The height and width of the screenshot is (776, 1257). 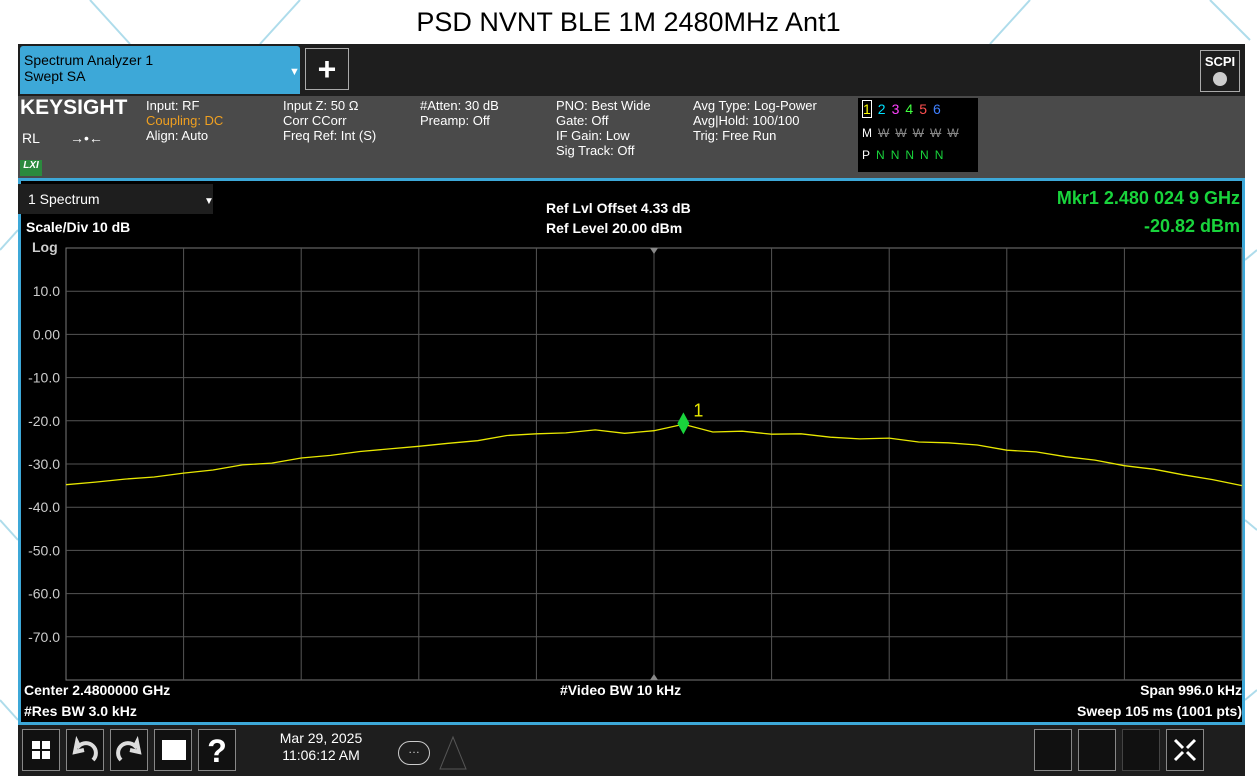 I want to click on undo-button, so click(x=85, y=750).